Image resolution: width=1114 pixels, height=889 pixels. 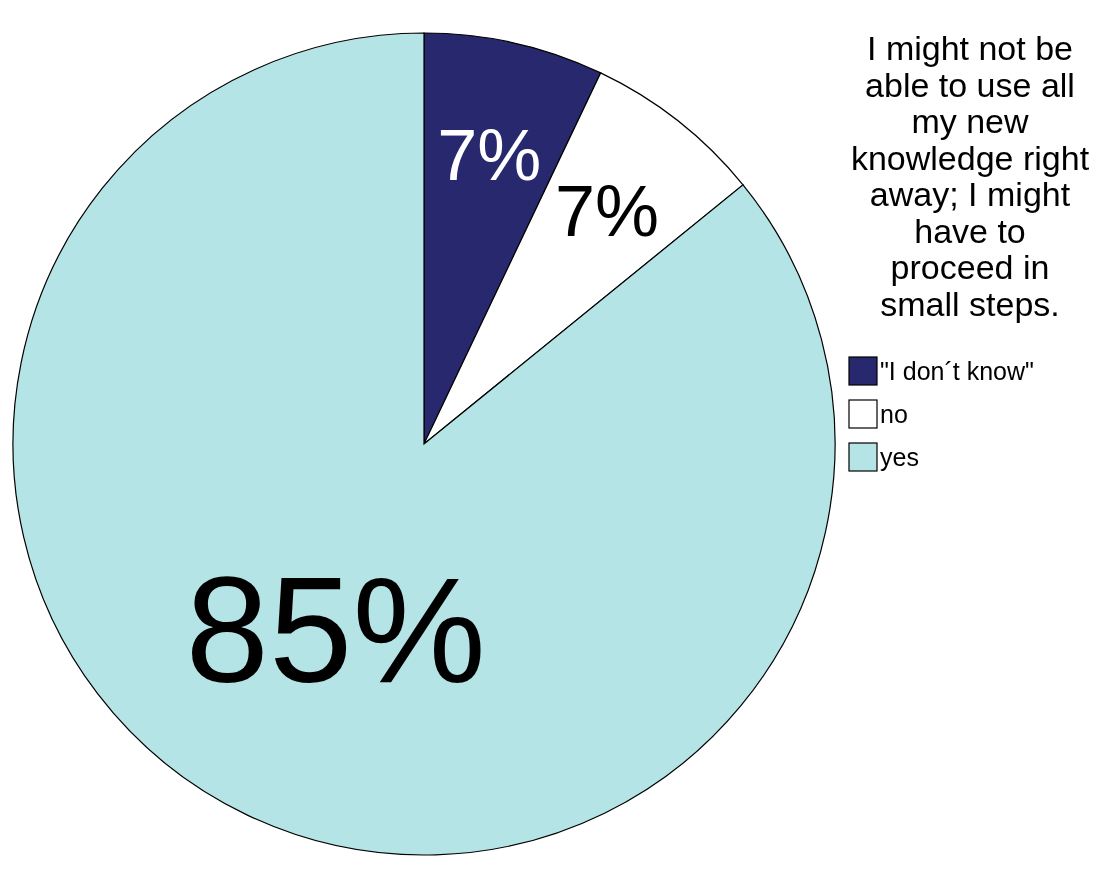 I want to click on legend-label: "I don´t know", so click(x=957, y=371).